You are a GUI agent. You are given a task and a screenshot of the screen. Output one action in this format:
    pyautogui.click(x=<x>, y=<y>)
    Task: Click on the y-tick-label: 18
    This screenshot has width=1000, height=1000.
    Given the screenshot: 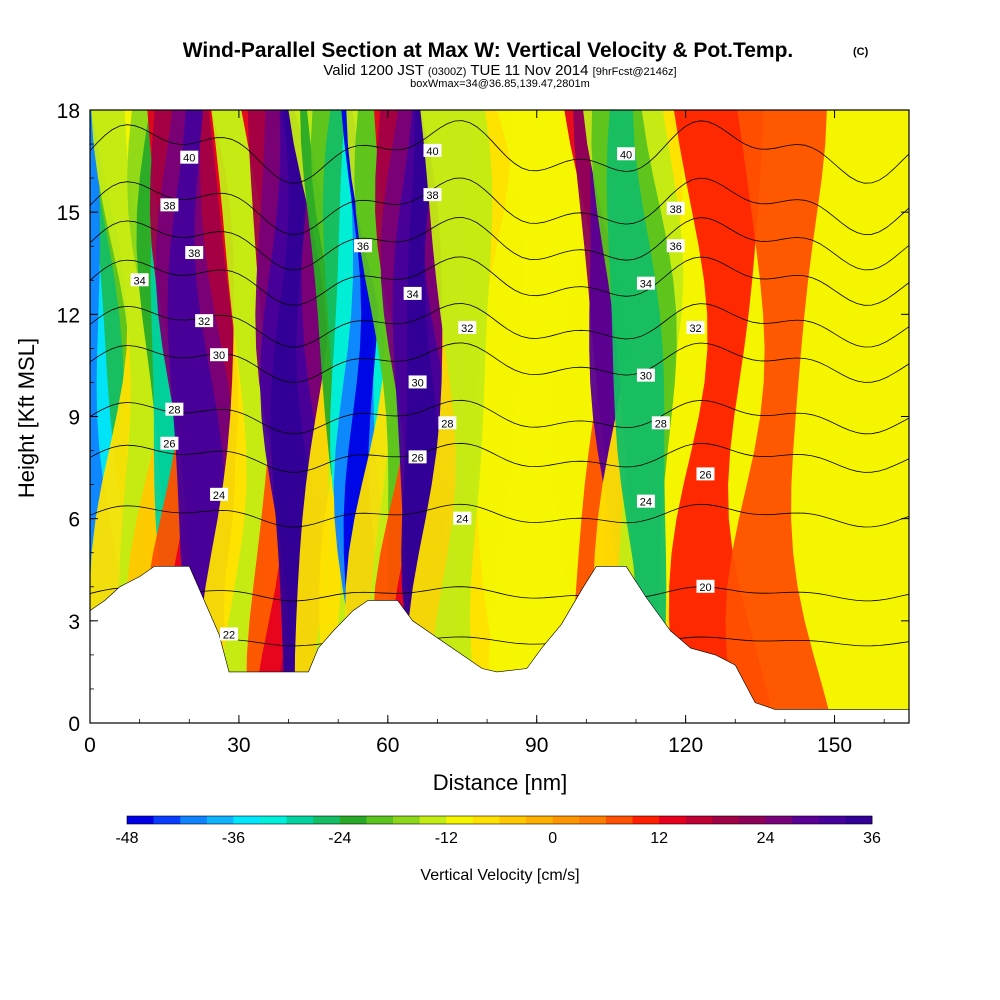 What is the action you would take?
    pyautogui.click(x=68, y=111)
    